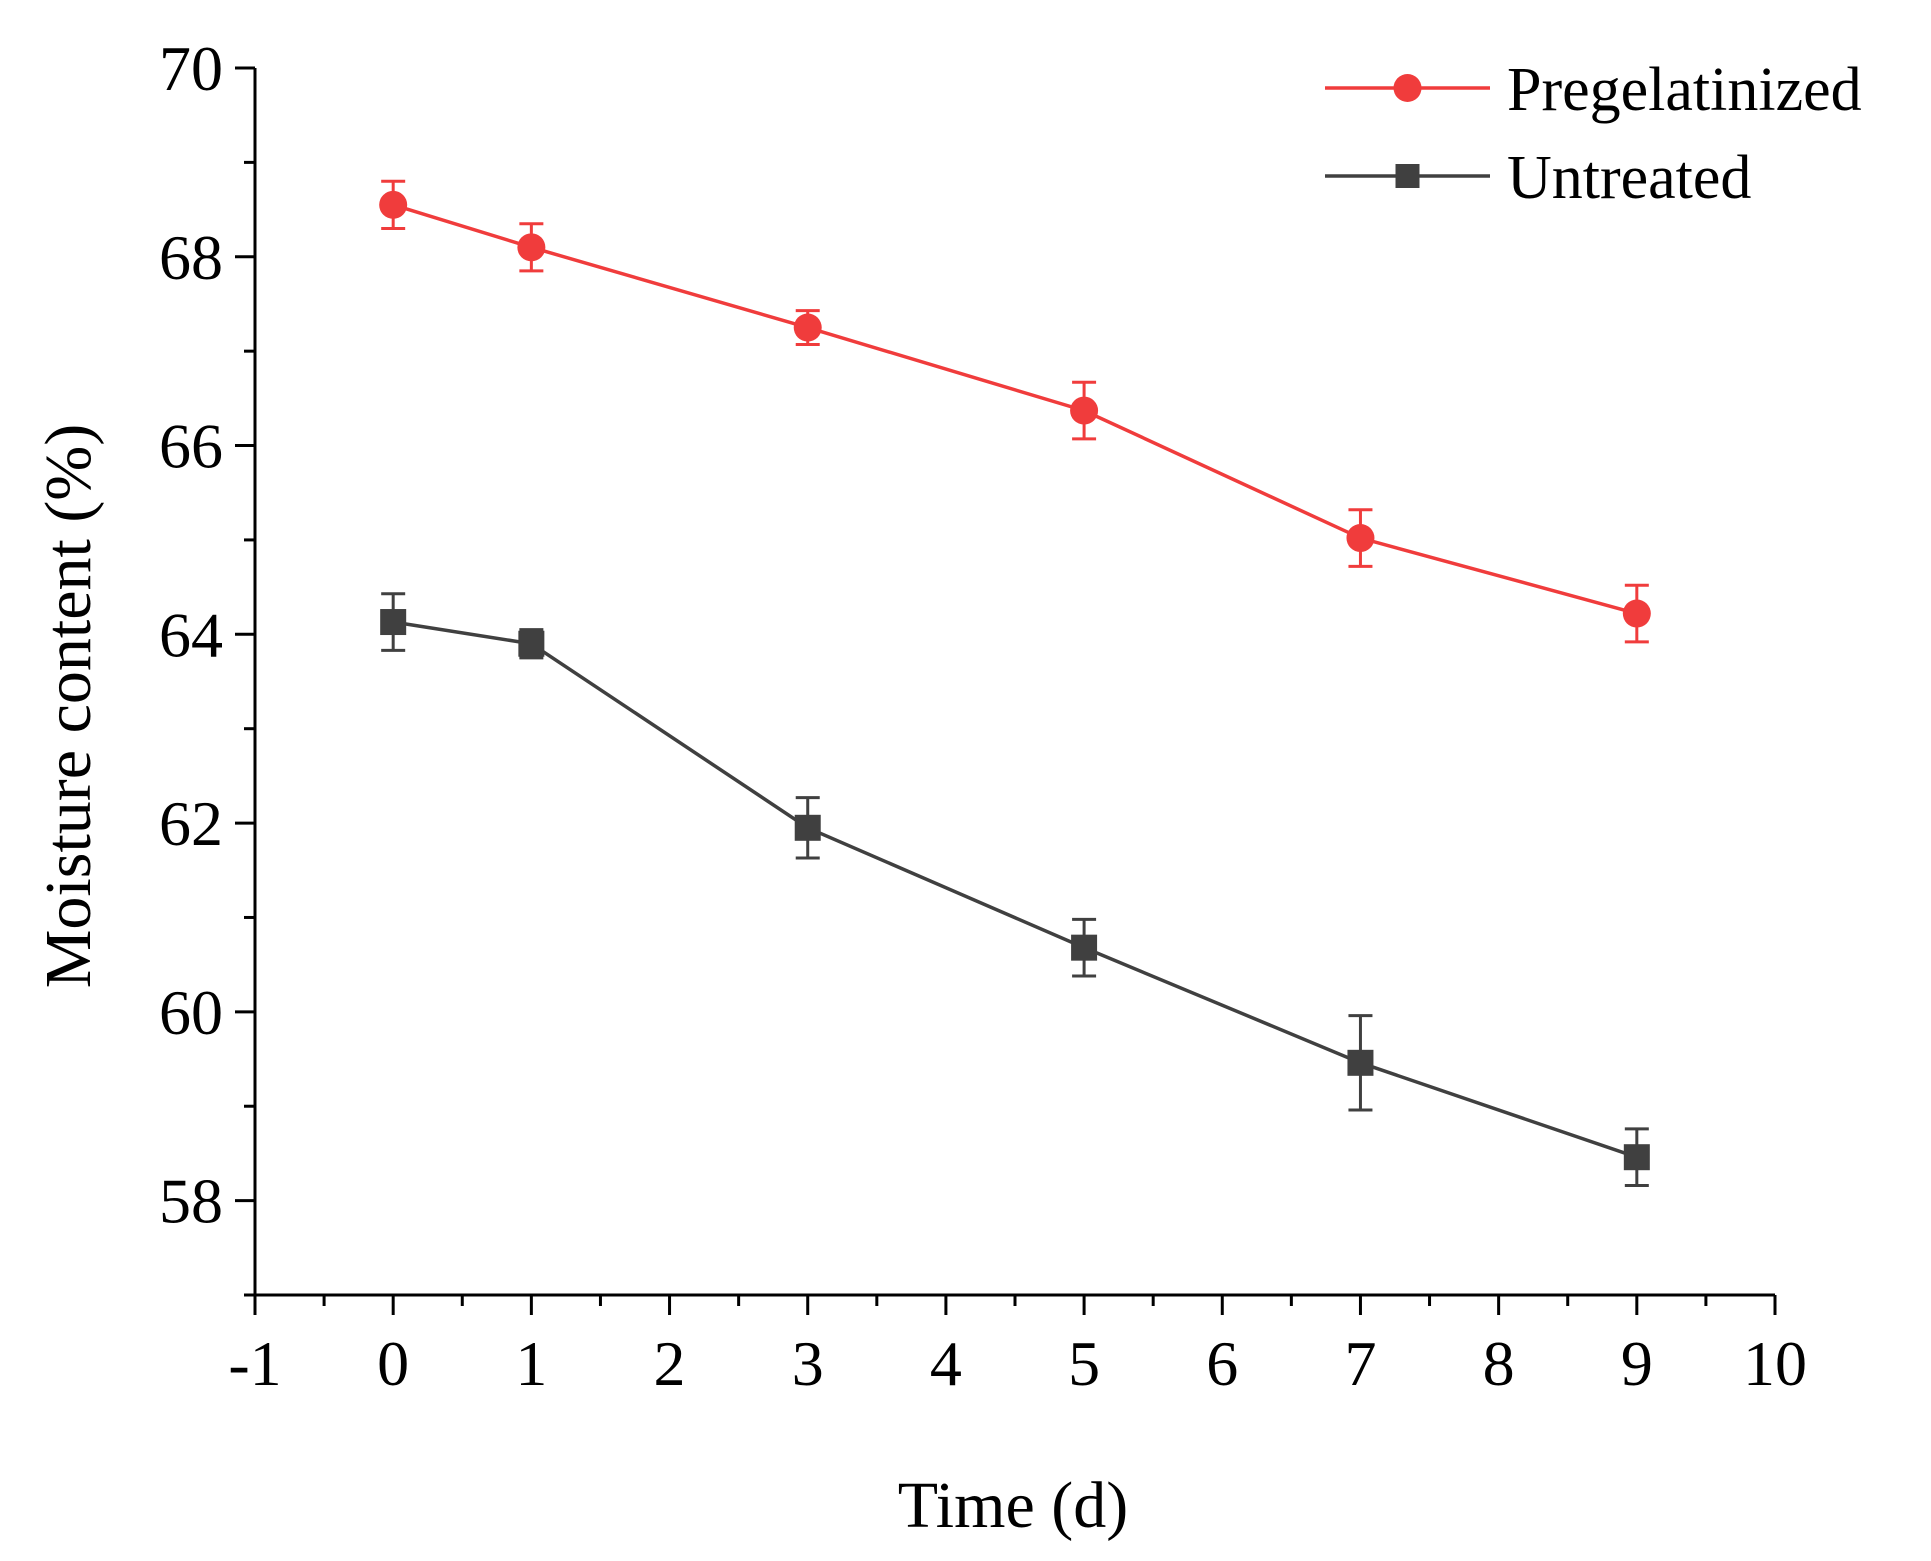 This screenshot has width=1931, height=1561. Describe the element at coordinates (1013, 1505) in the screenshot. I see `x-axis-title: Time (d)` at that location.